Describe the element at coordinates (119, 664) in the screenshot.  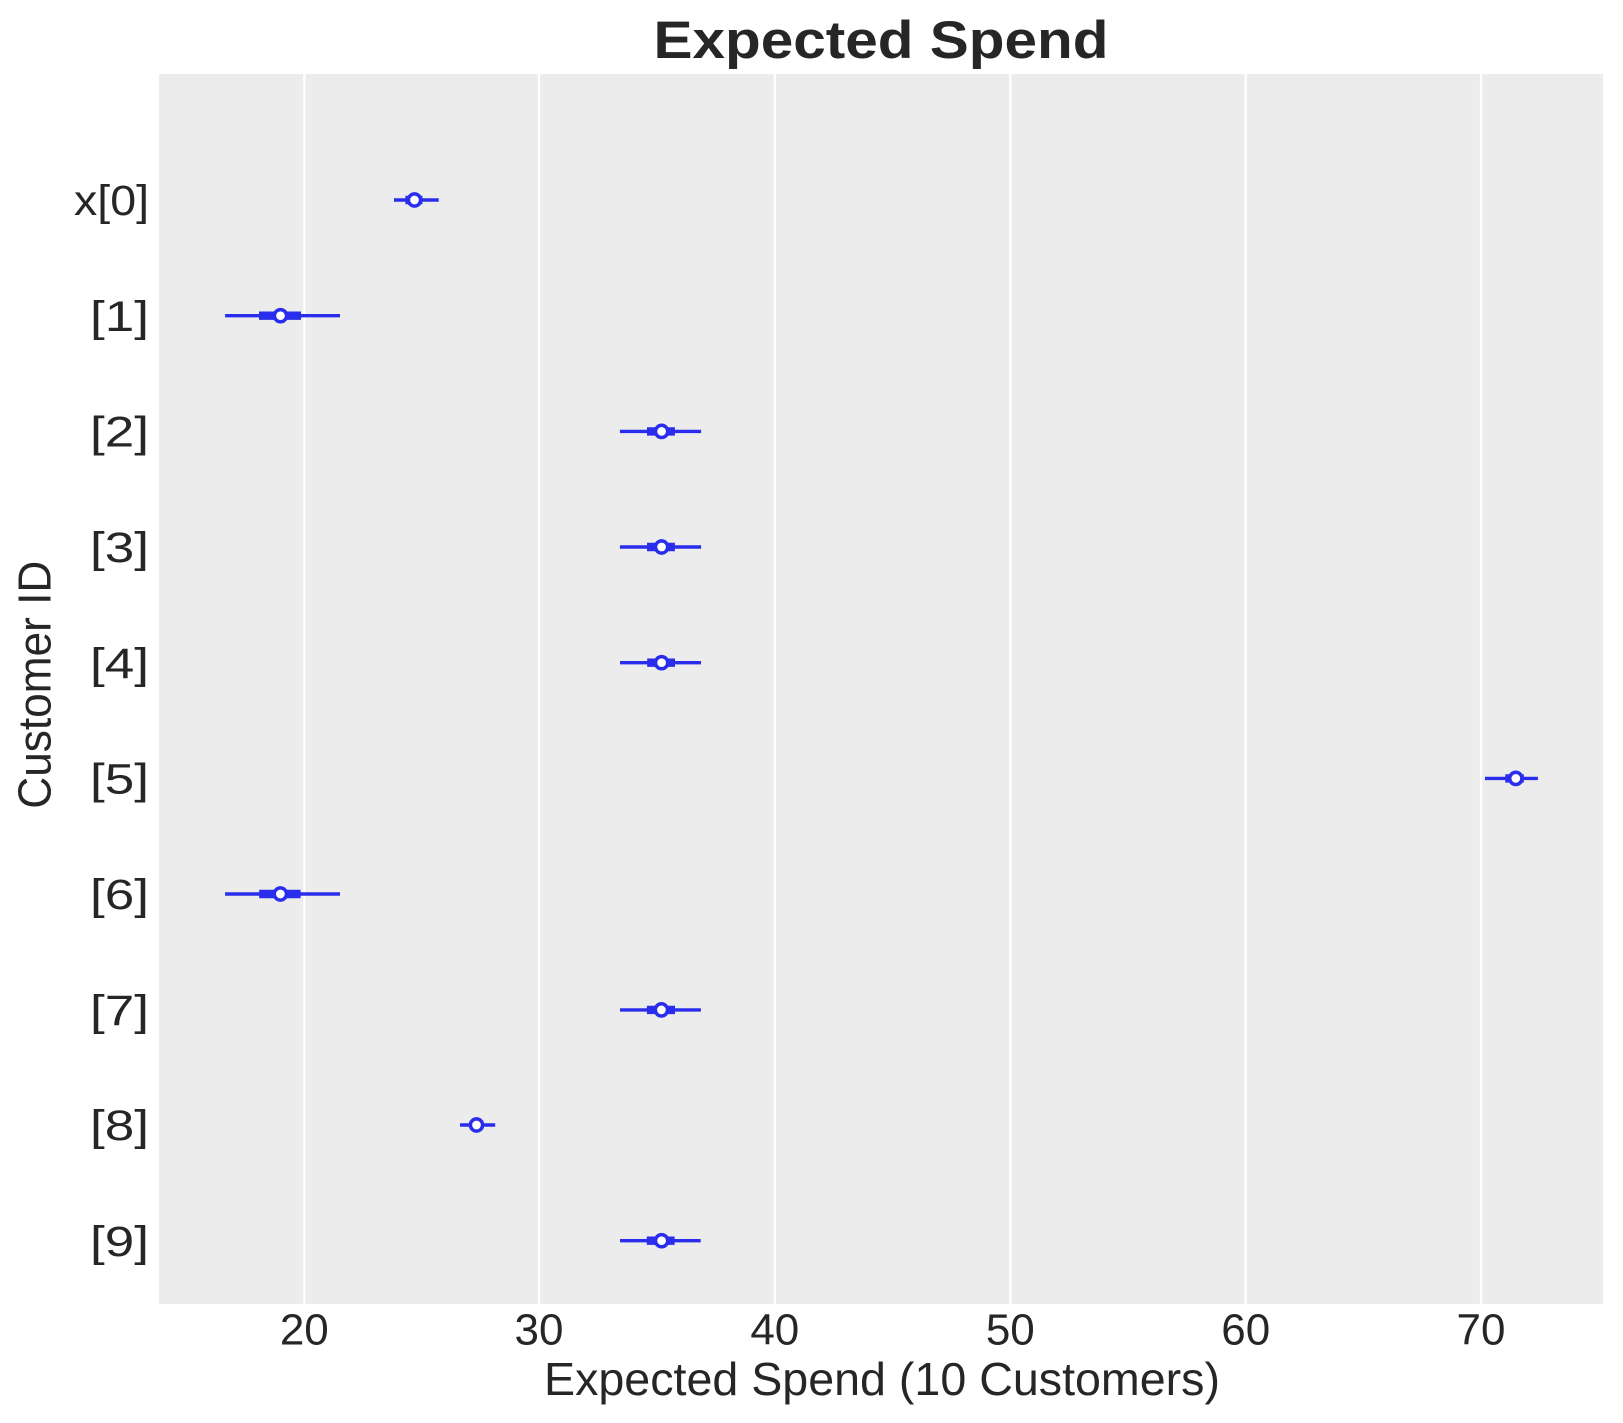
I see `svg-text: [4]` at that location.